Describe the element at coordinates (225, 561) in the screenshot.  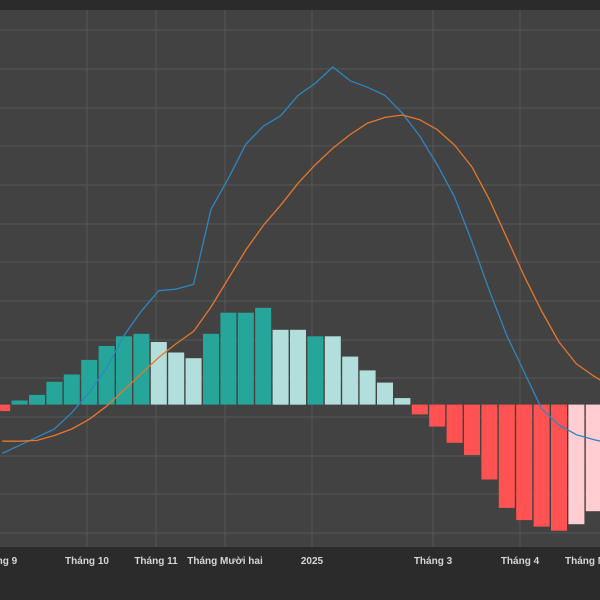
I see `x-tick-label: Tháng Mười hai` at that location.